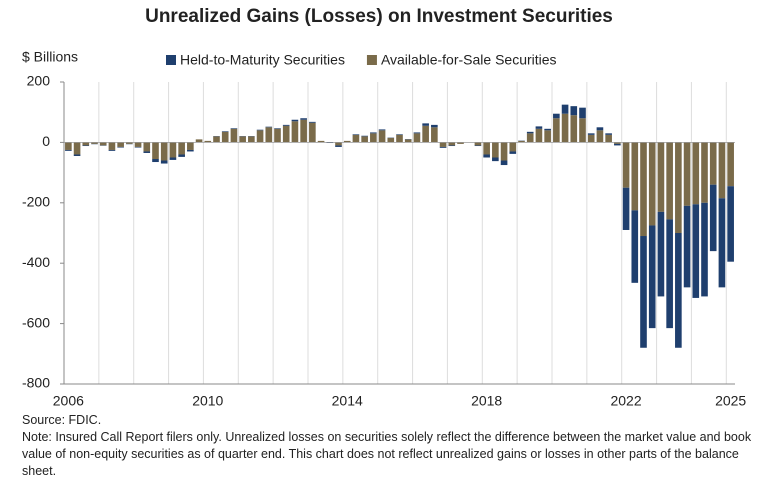 This screenshot has width=758, height=489. I want to click on y-tick-label: 0, so click(46, 141).